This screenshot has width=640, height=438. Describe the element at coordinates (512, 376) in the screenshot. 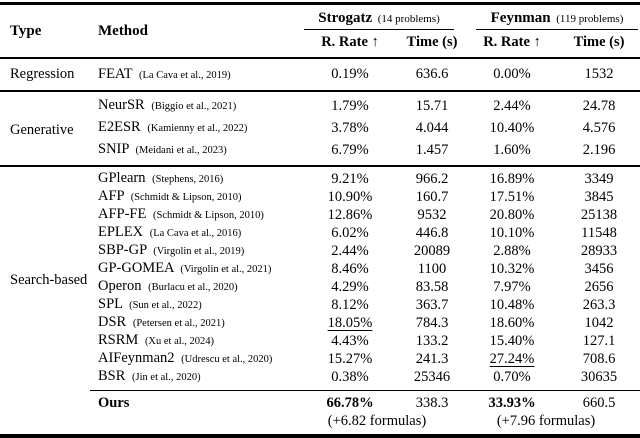

I see `cell-rrate-feynman: 0.70%` at that location.